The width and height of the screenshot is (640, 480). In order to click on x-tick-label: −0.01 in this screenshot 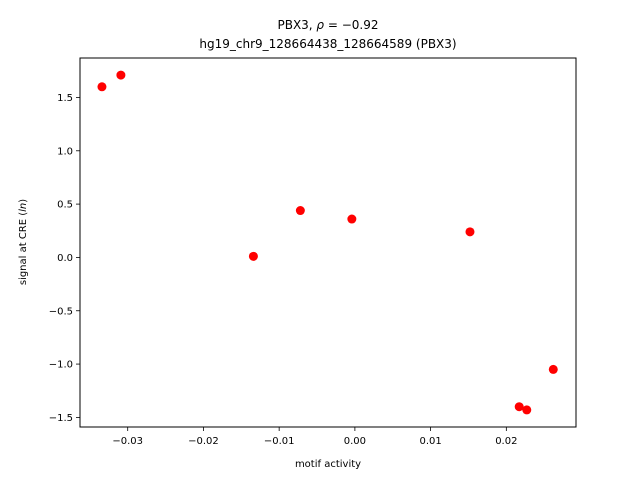, I will do `click(279, 441)`.